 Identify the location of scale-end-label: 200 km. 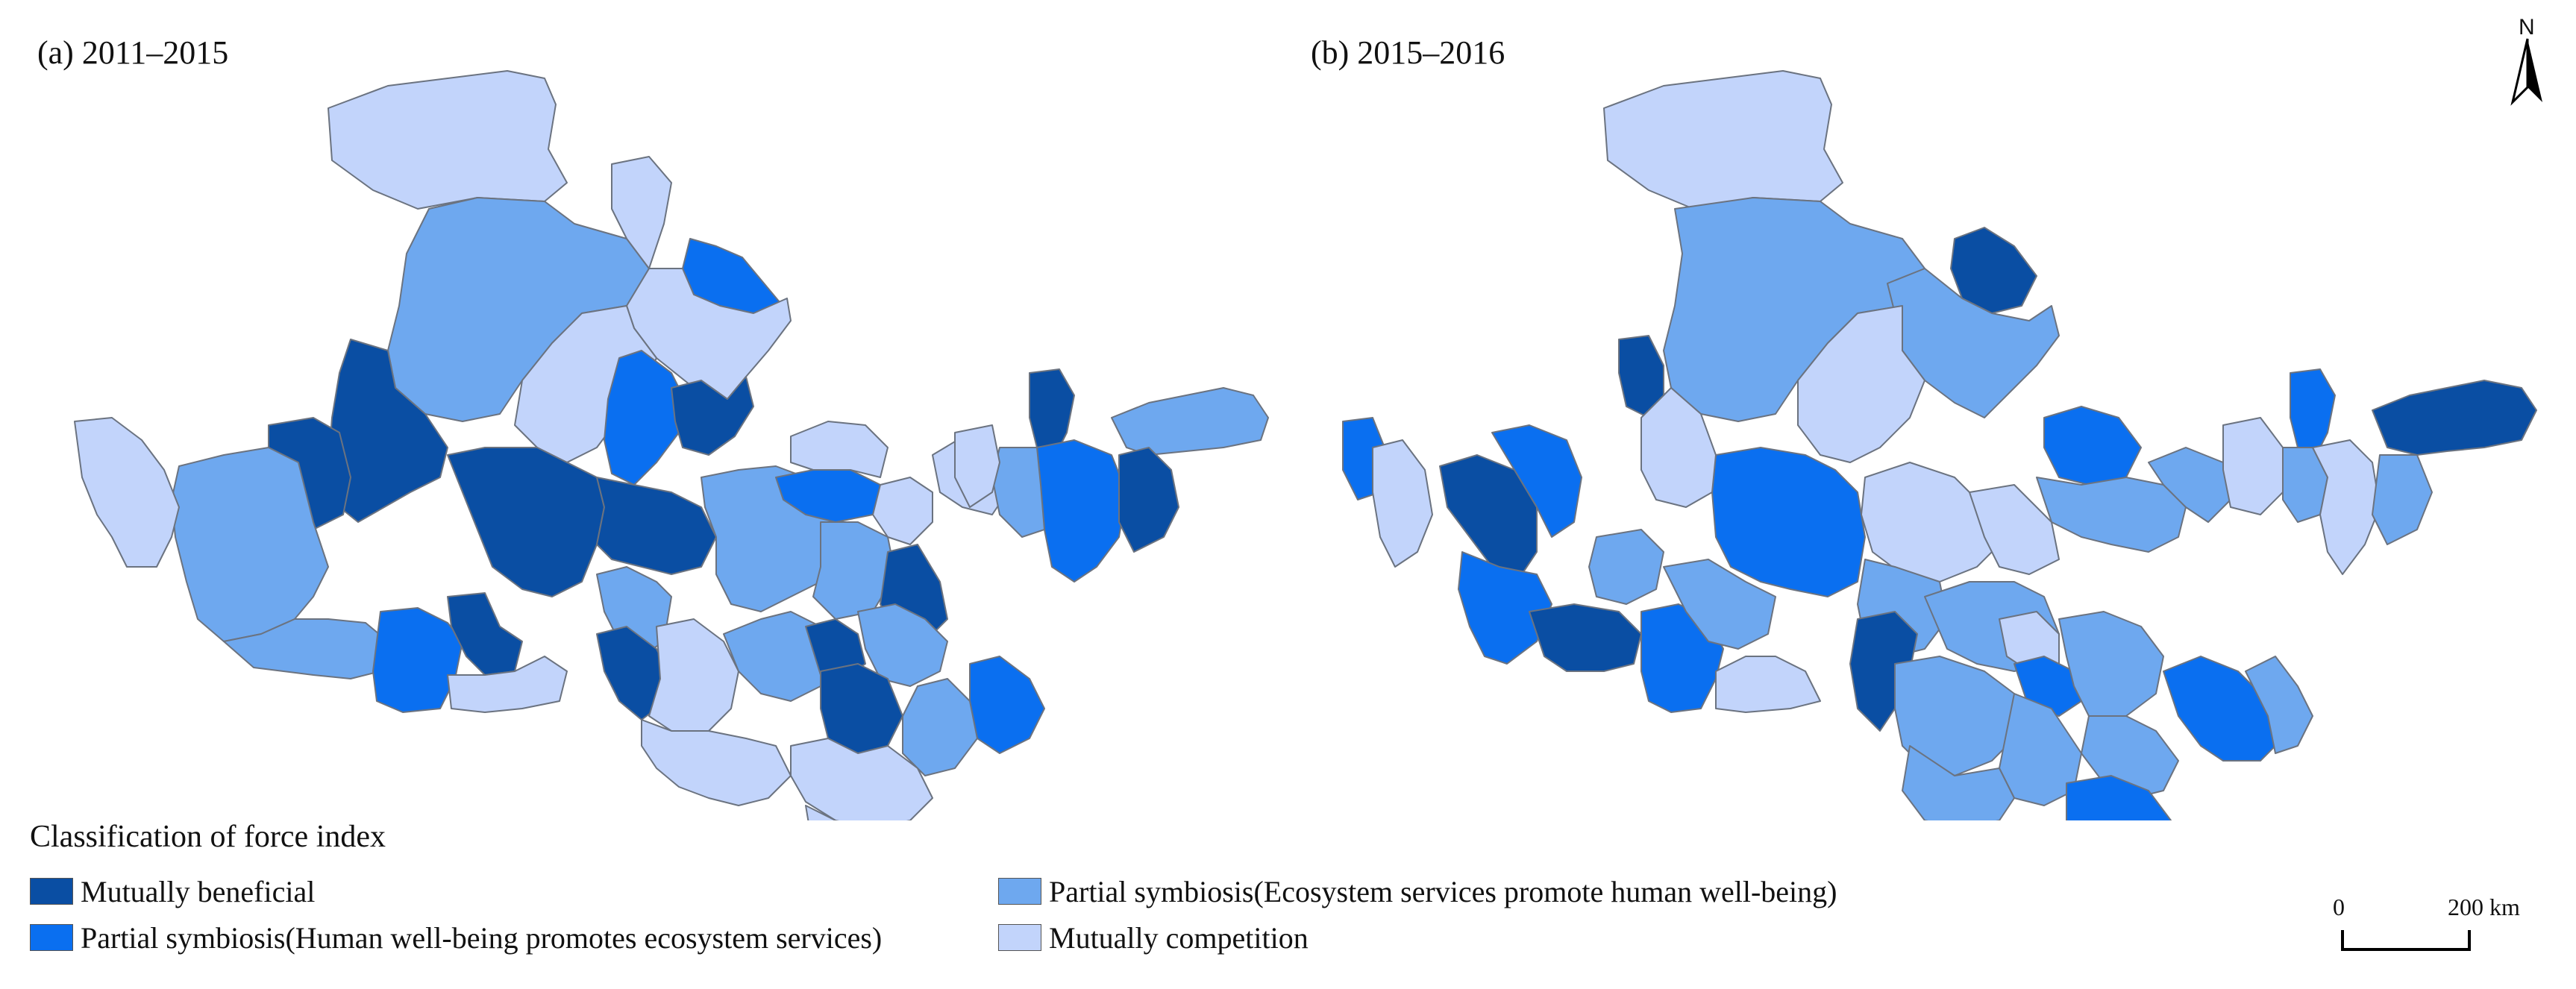
(2484, 907).